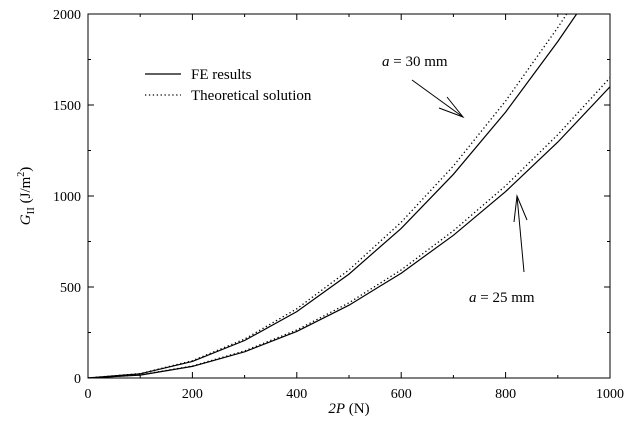 This screenshot has height=424, width=626. I want to click on x-axis-title: 2P (N), so click(348, 409).